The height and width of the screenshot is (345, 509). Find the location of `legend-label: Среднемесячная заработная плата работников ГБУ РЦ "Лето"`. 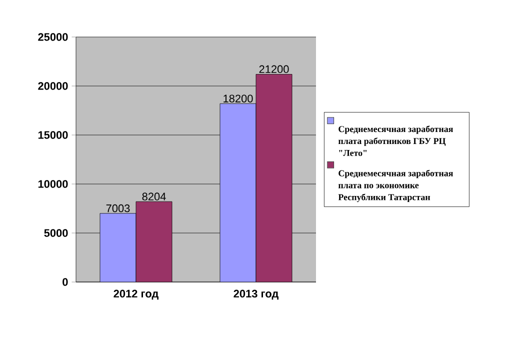

legend-label: Среднемесячная заработная плата работников ГБУ РЦ "Лето" is located at coordinates (395, 141).